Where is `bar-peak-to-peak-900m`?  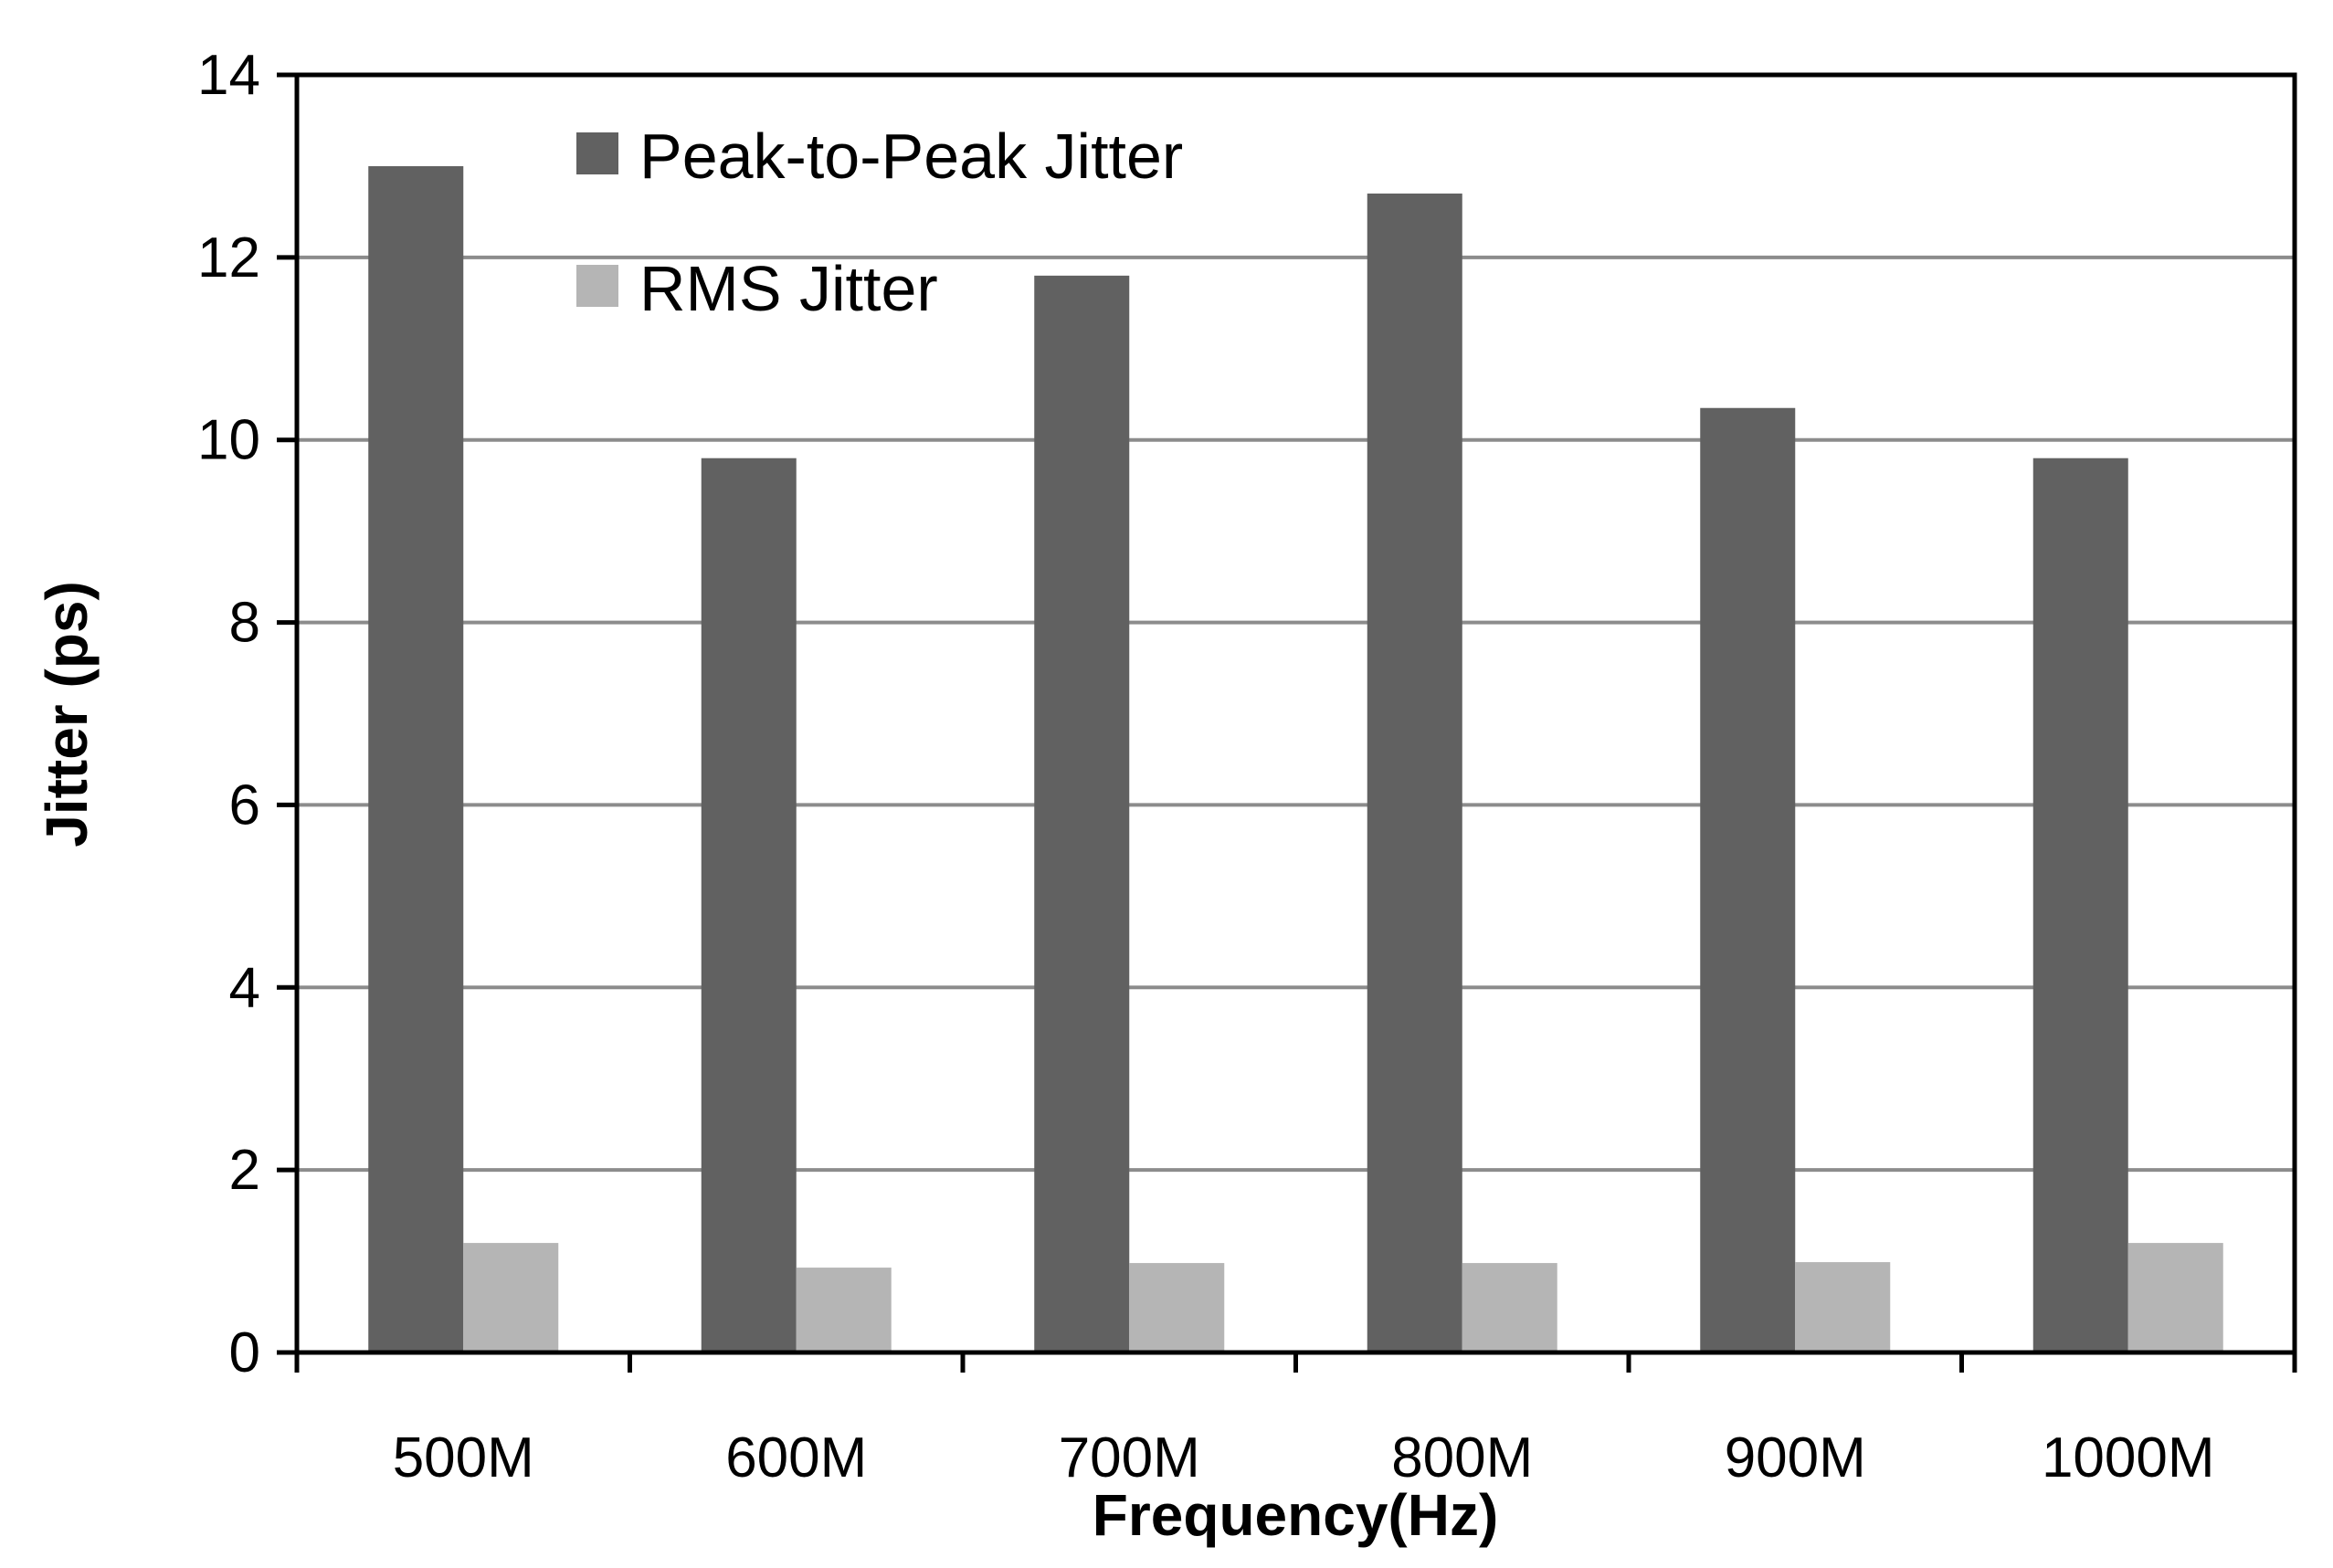
bar-peak-to-peak-900m is located at coordinates (1748, 880).